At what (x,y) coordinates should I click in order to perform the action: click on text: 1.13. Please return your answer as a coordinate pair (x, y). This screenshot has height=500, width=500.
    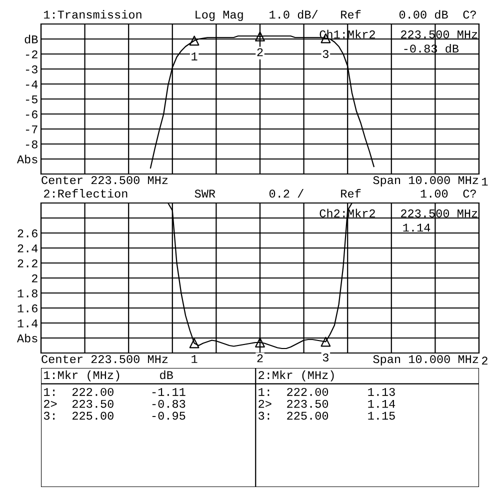
    Looking at the image, I should click on (381, 392).